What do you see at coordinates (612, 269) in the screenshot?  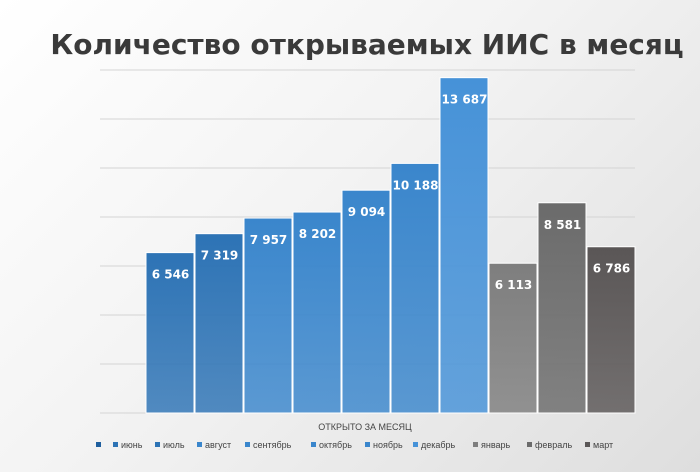 I see `data-label-март: 6 786` at bounding box center [612, 269].